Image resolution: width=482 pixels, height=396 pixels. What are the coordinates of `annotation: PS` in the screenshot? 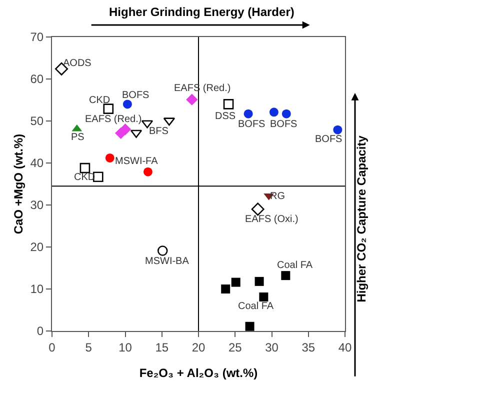 It's located at (78, 137).